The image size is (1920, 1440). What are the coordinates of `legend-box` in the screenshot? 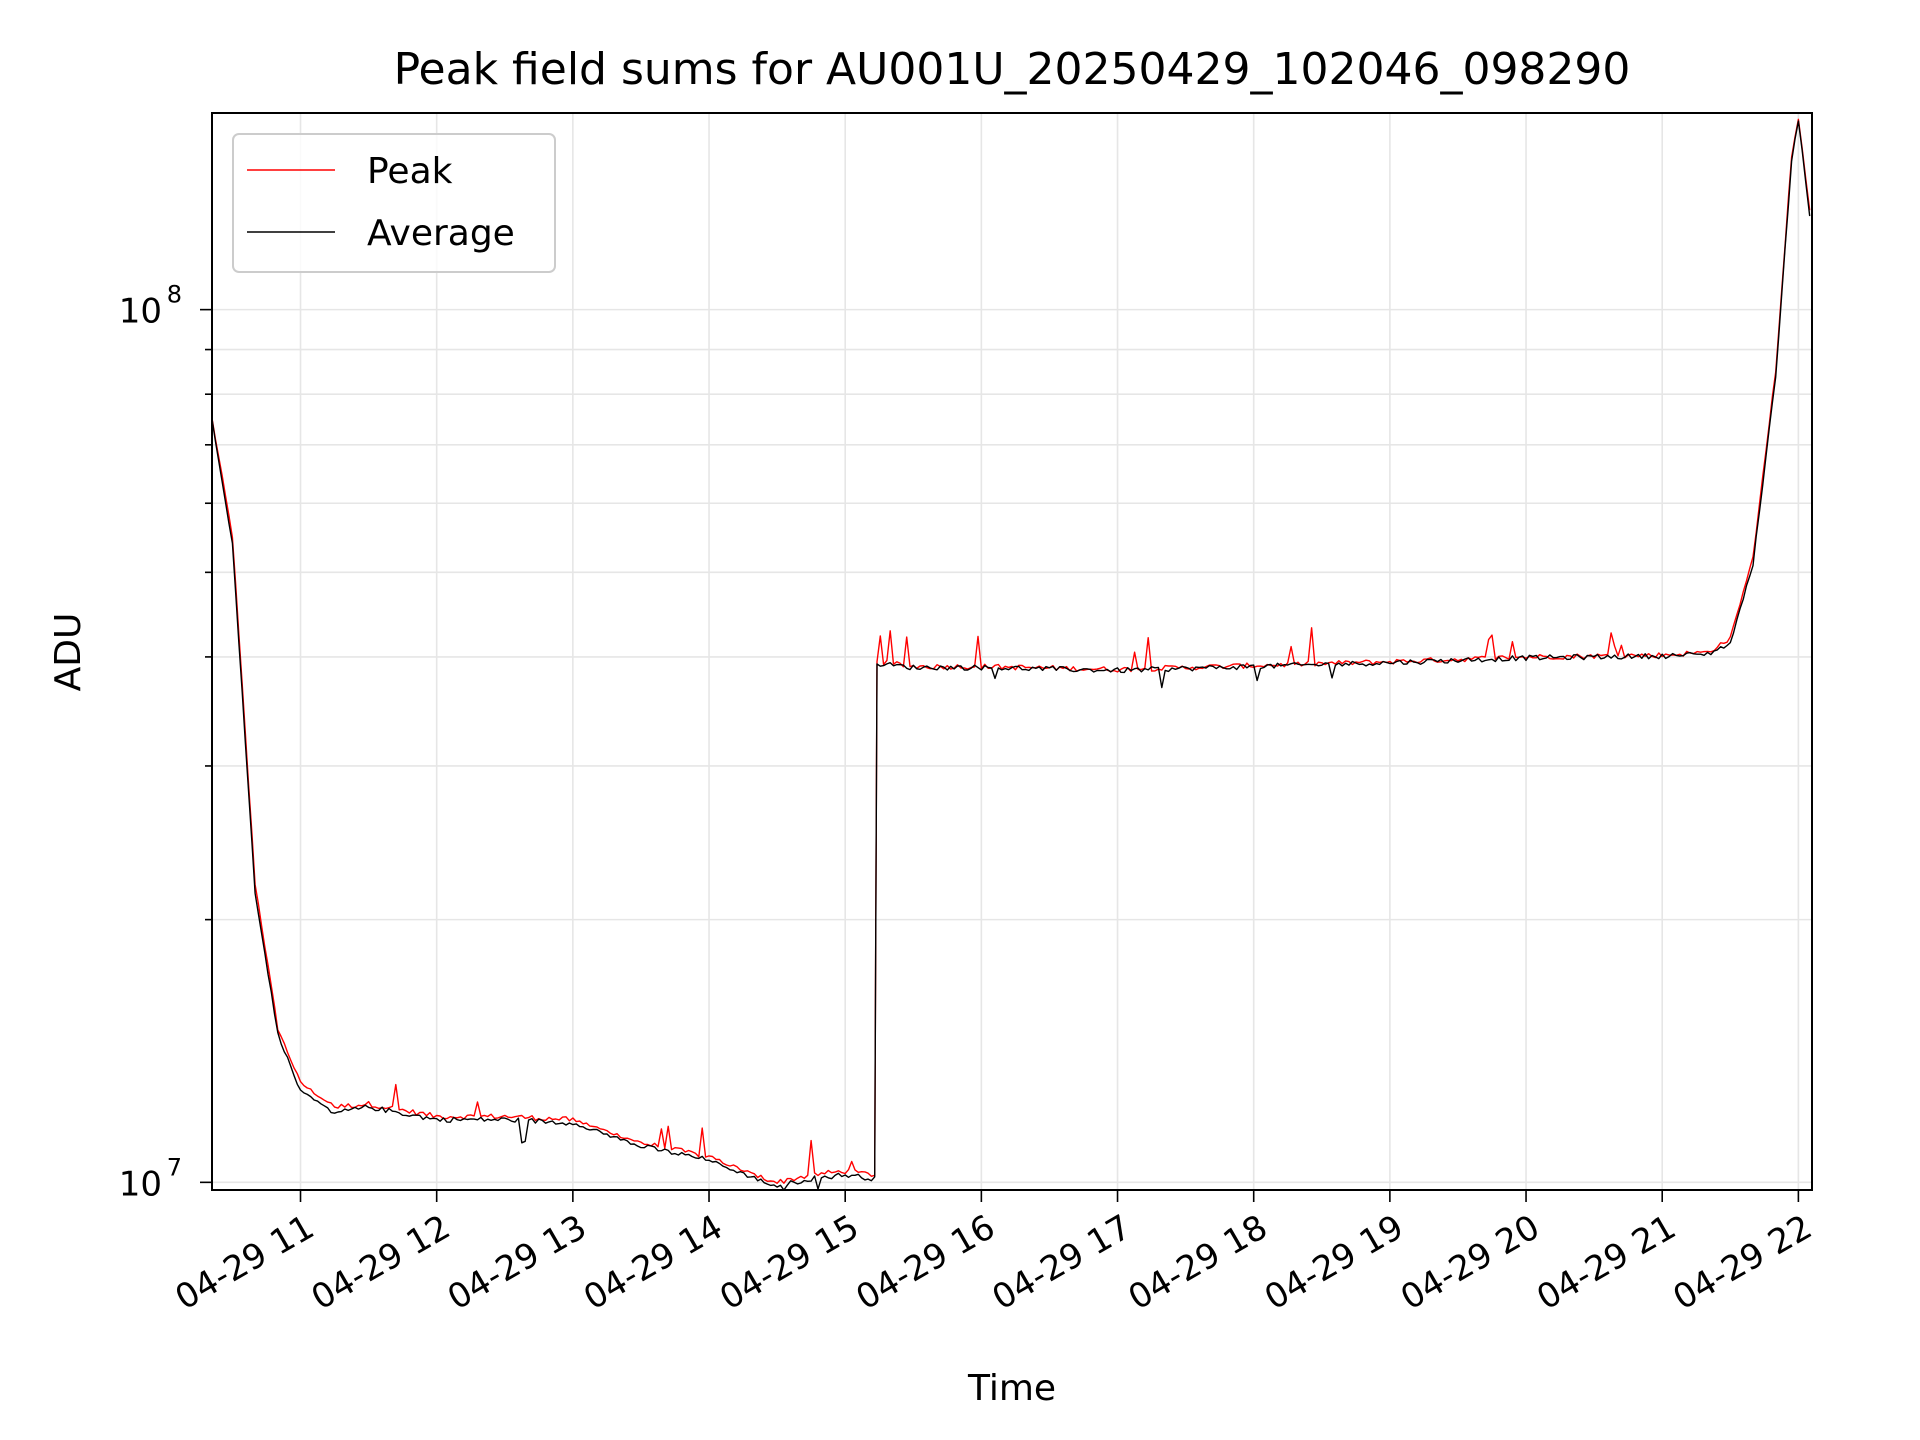 It's located at (394, 203).